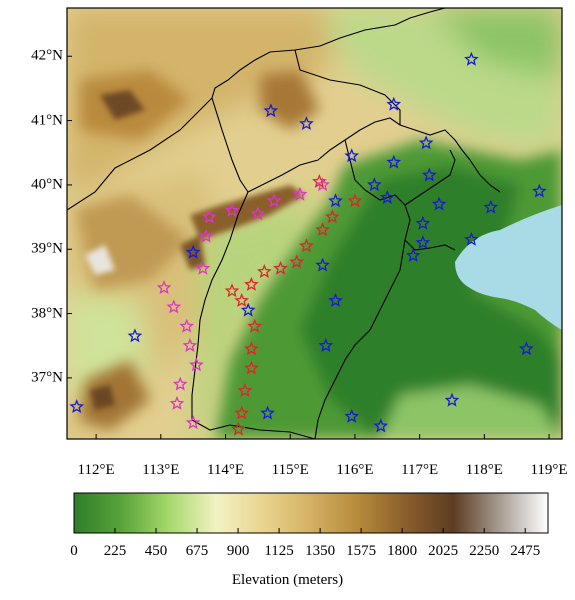 The height and width of the screenshot is (600, 575). I want to click on lat-label: 42°N, so click(47, 55).